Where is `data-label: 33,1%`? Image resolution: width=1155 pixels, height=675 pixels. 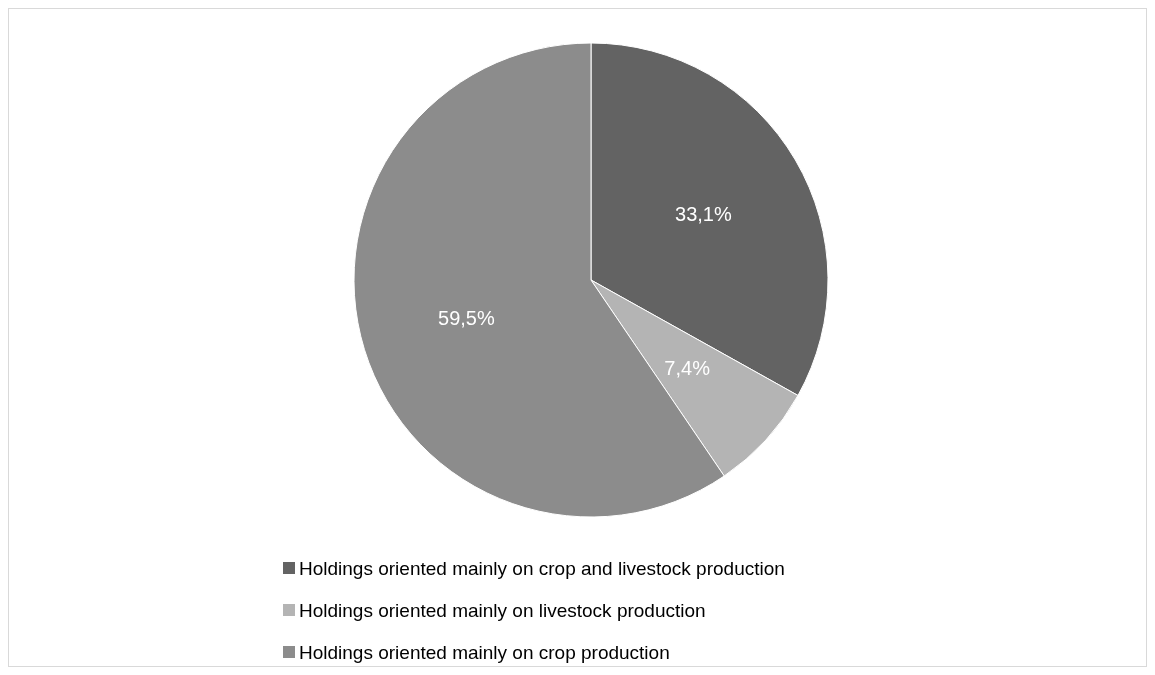 data-label: 33,1% is located at coordinates (703, 214).